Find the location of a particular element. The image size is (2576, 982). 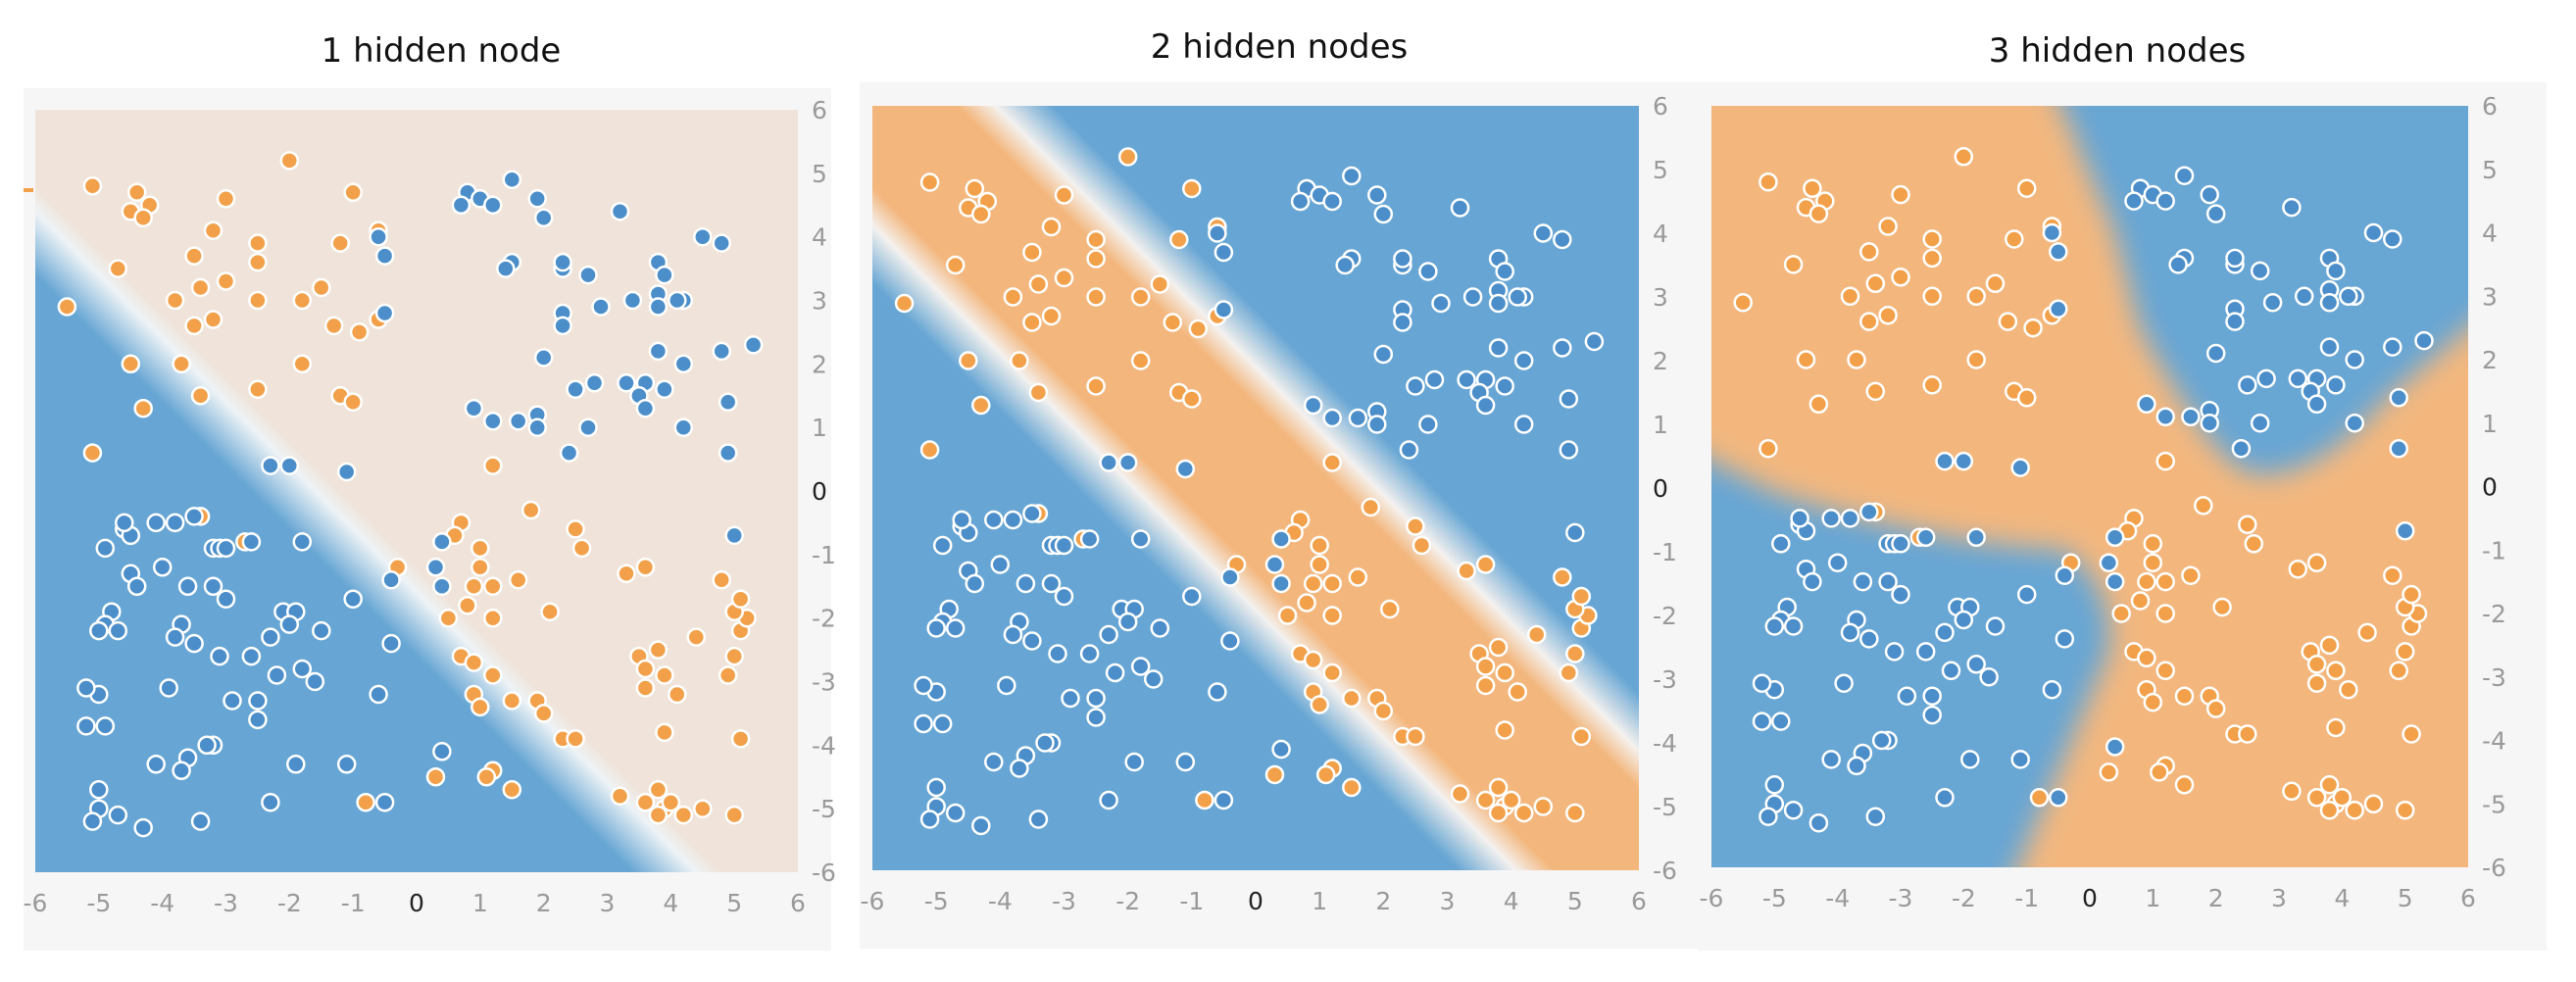

x-tick-label: 3 is located at coordinates (608, 903).